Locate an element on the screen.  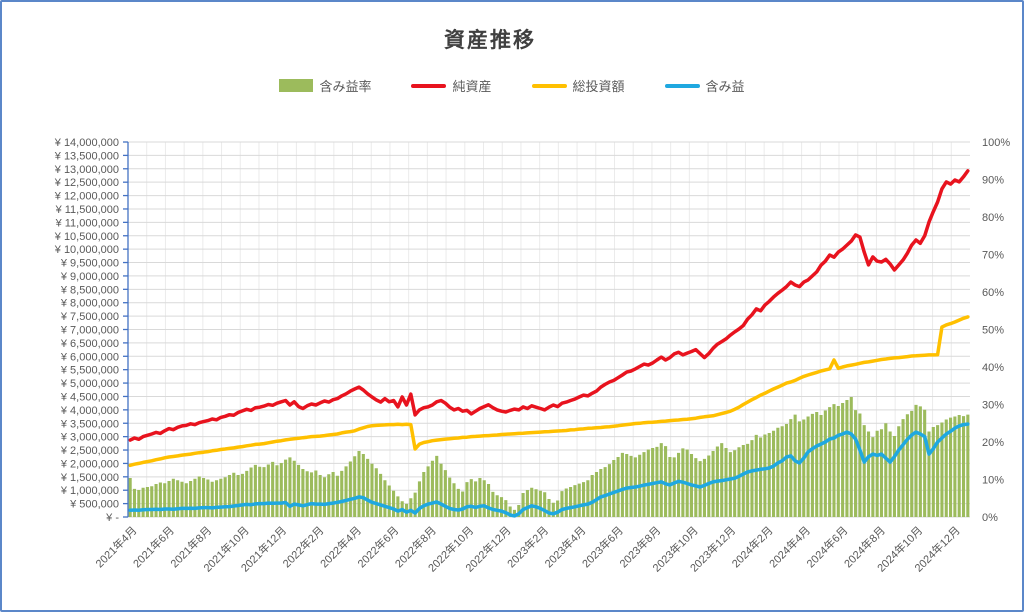
unrealized-gain-line is located at coordinates (549, 470).